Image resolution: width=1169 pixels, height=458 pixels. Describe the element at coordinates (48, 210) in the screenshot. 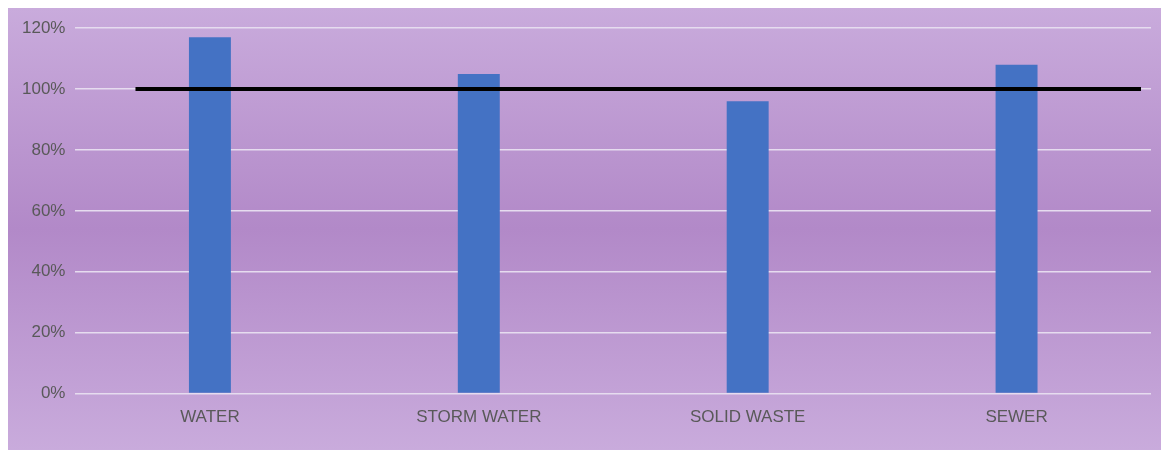

I see `y-tick-label: 60%` at that location.